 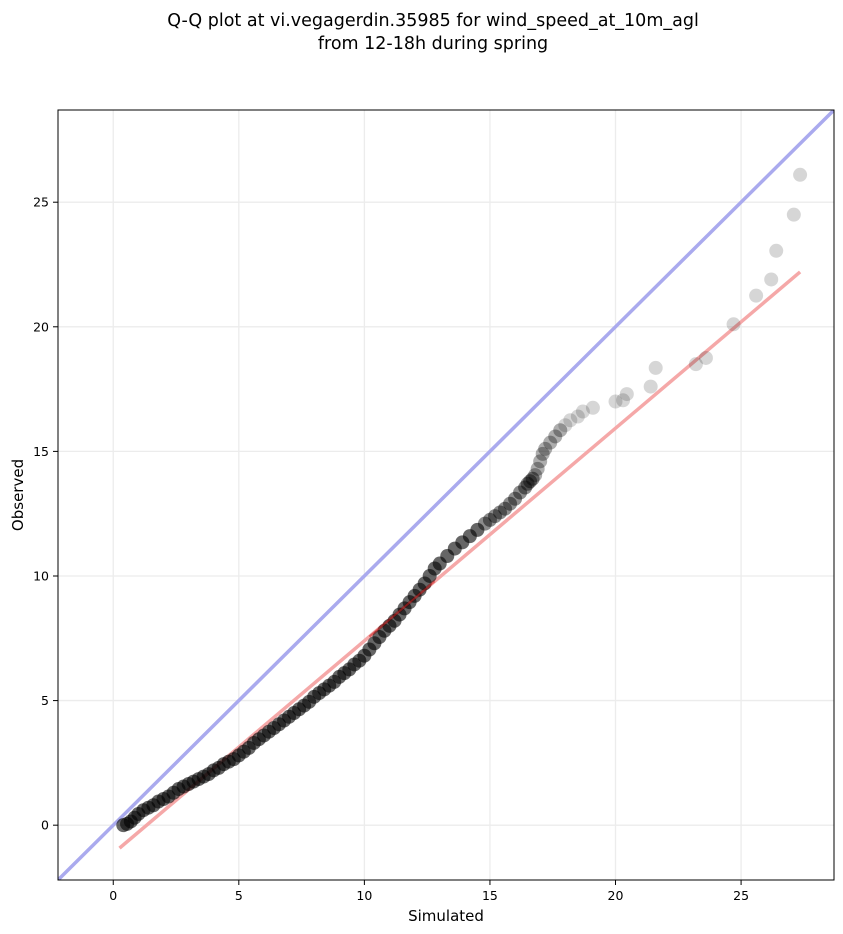 I want to click on y-tick-label: 25, so click(x=41, y=202).